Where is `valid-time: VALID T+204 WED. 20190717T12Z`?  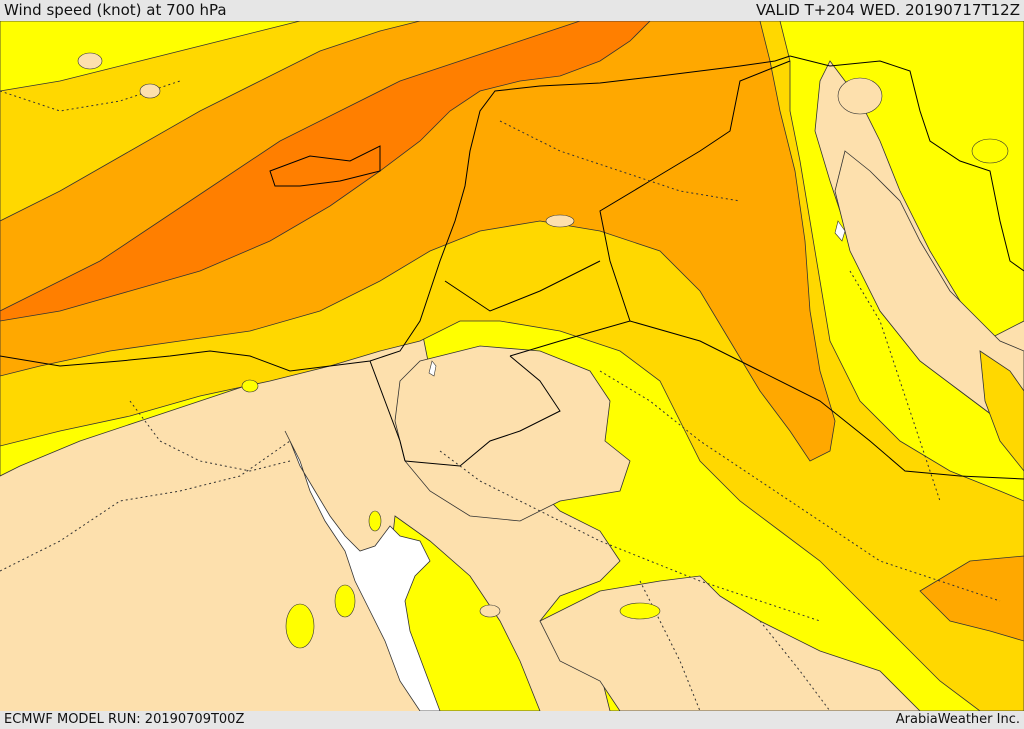 valid-time: VALID T+204 WED. 20190717T12Z is located at coordinates (887, 10).